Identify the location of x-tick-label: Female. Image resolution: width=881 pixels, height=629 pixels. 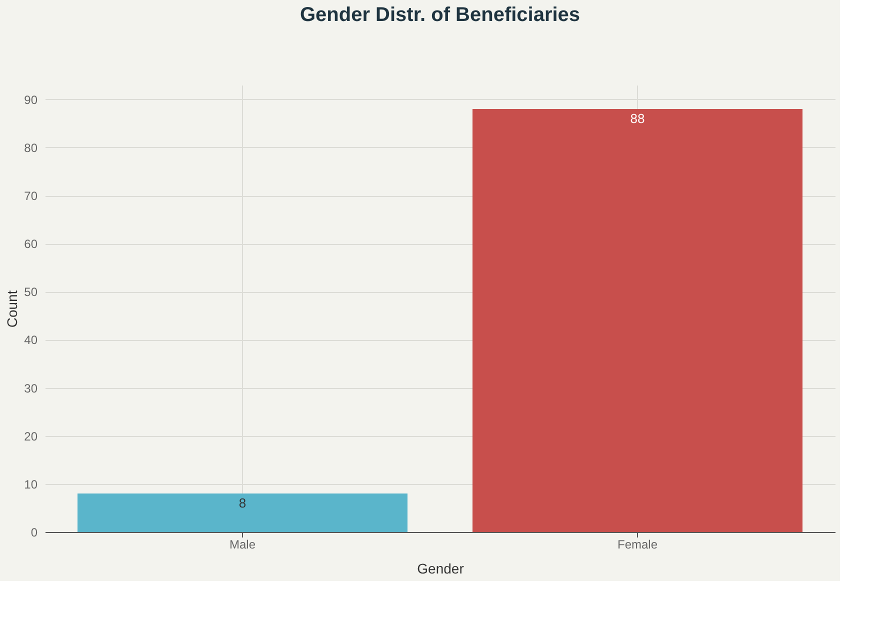
(637, 545).